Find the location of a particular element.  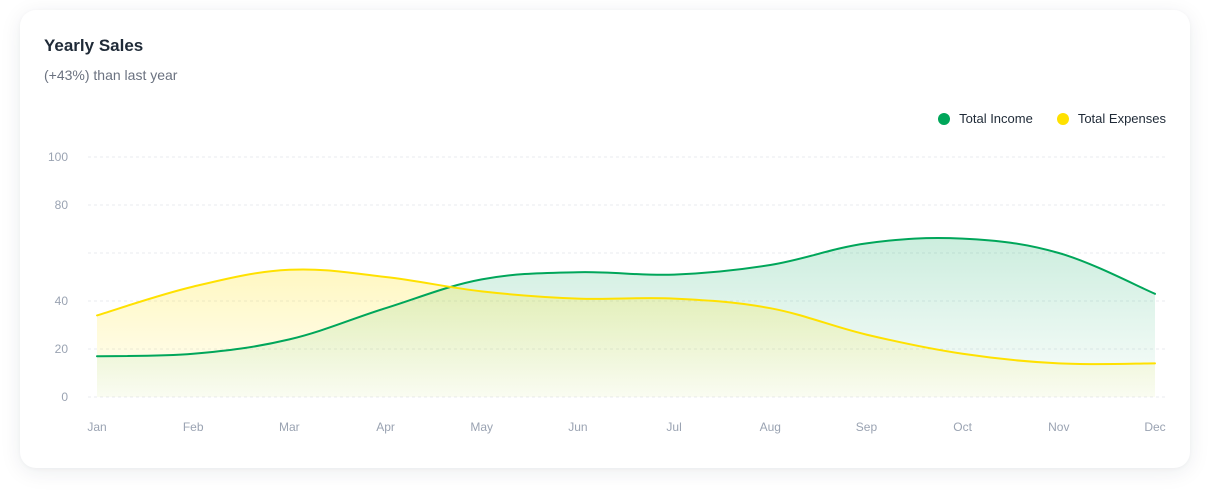

legend-marker-total-expenses is located at coordinates (1062, 118).